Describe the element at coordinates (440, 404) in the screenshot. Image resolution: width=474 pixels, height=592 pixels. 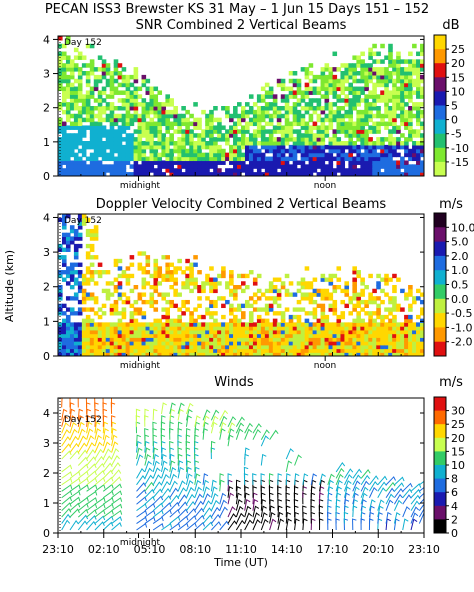
I see `winds-colorbar-swatch` at that location.